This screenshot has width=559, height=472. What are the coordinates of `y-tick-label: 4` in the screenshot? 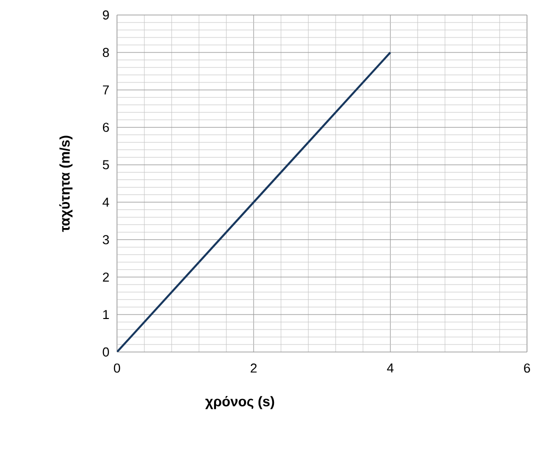 It's located at (106, 202).